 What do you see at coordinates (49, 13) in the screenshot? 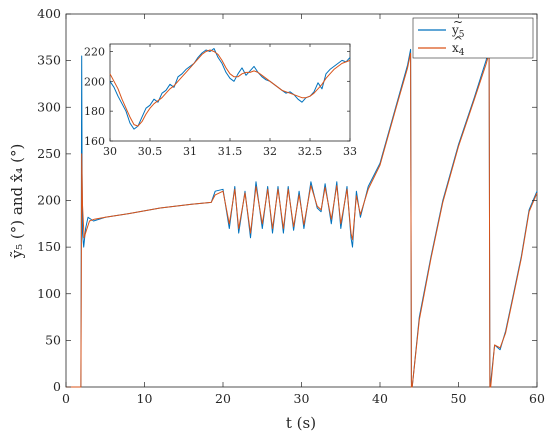
I see `main-y-tick-label: 400` at bounding box center [49, 13].